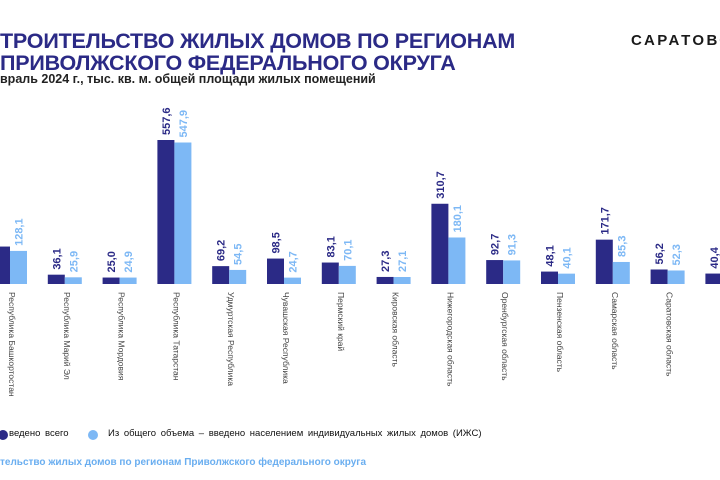 The image size is (720, 480). What do you see at coordinates (660, 253) in the screenshot?
I see `value-label-total-12: 56,2` at bounding box center [660, 253].